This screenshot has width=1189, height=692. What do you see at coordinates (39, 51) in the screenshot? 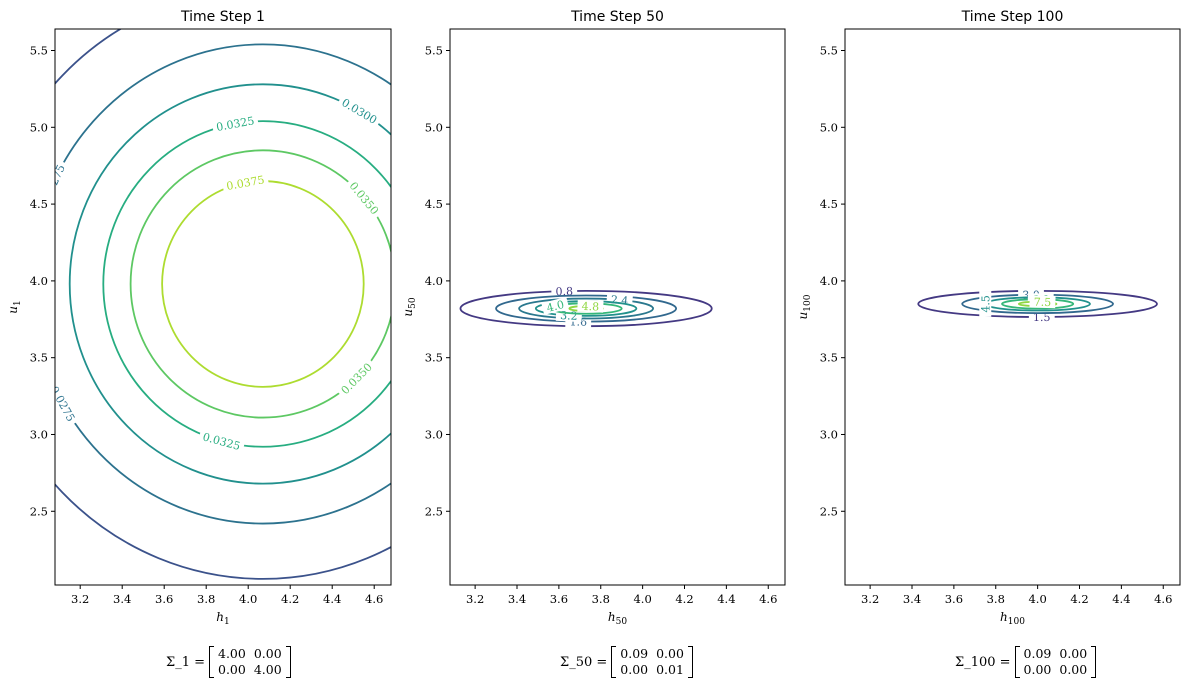
I see `y-tick-label: 5.5` at bounding box center [39, 51].